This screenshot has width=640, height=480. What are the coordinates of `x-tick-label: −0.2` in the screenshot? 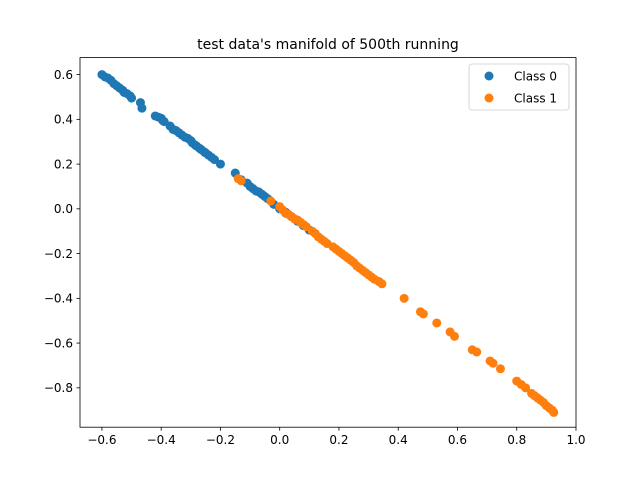 It's located at (220, 440).